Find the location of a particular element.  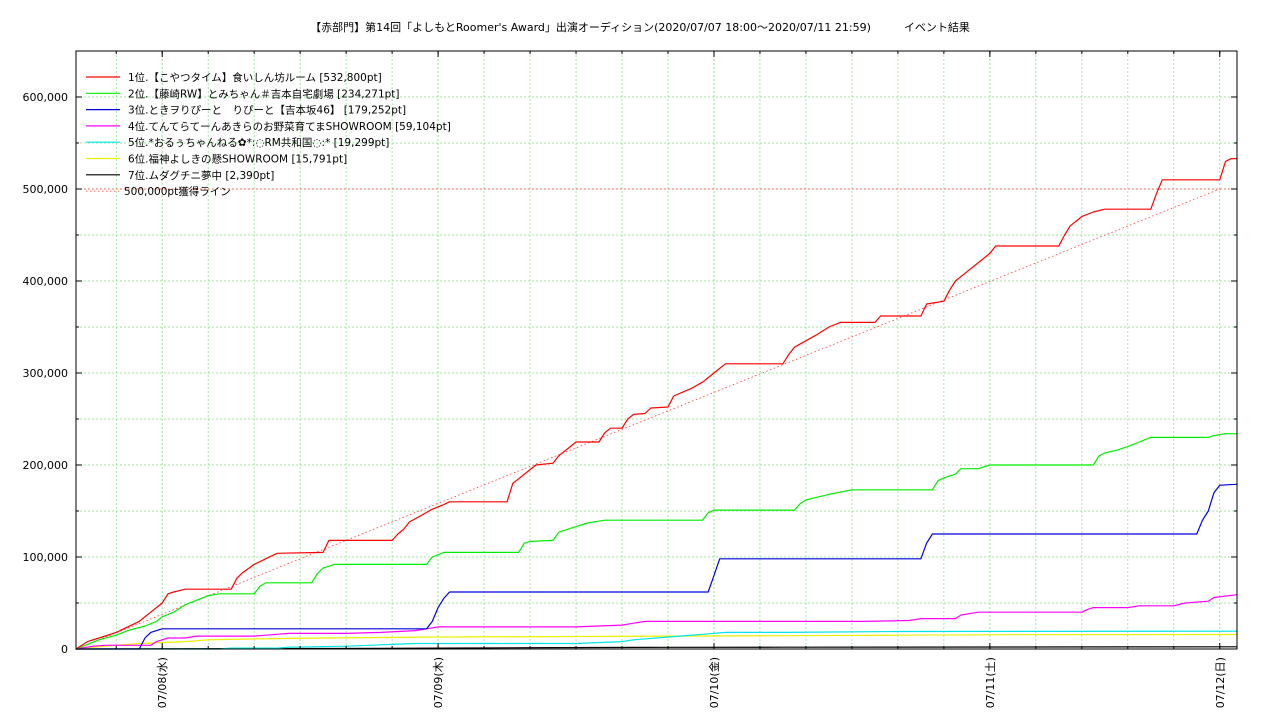

x-tick-label: 07/08(水) is located at coordinates (162, 682).